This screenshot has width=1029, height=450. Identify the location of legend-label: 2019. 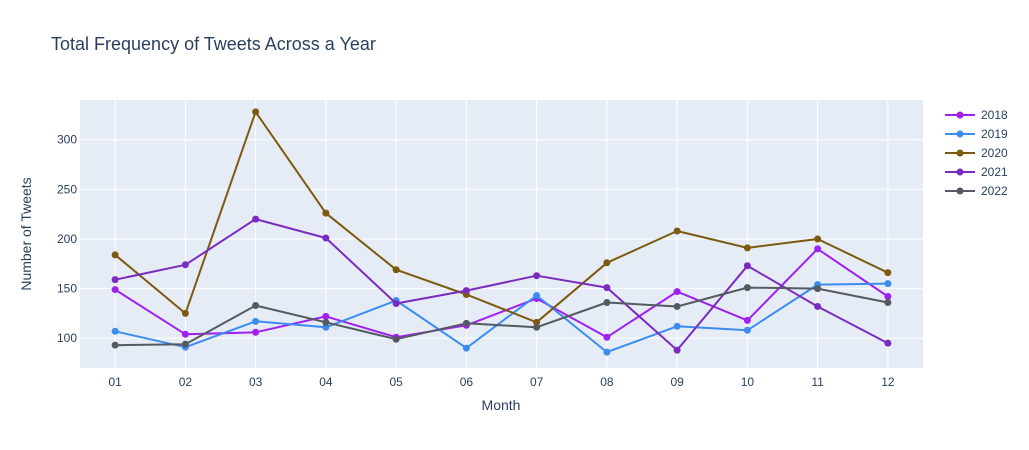
(994, 134).